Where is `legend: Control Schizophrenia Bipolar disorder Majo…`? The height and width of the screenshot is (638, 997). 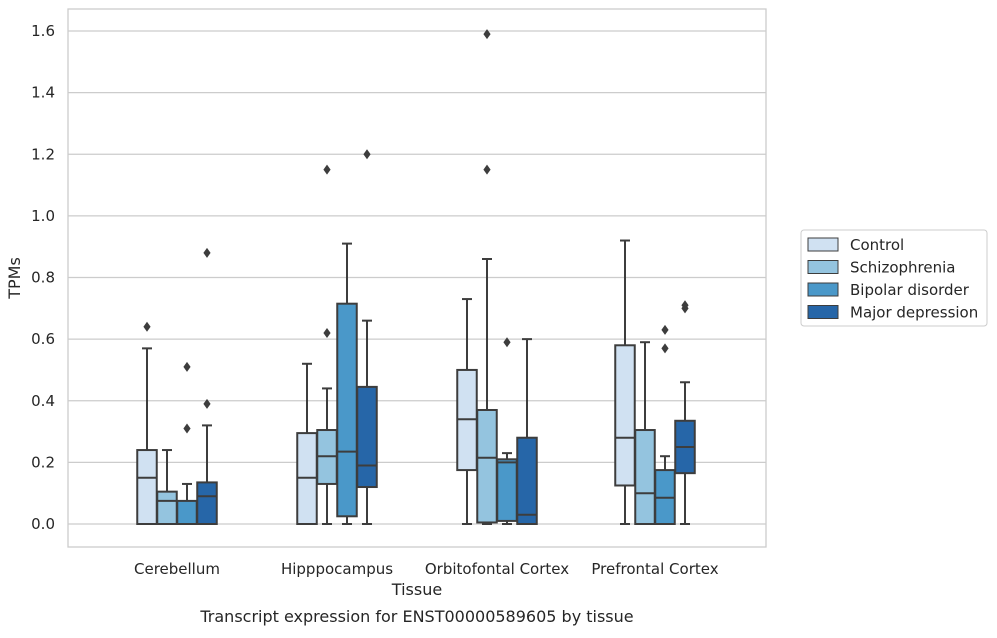 legend: Control Schizophrenia Bipolar disorder Majo… is located at coordinates (894, 278).